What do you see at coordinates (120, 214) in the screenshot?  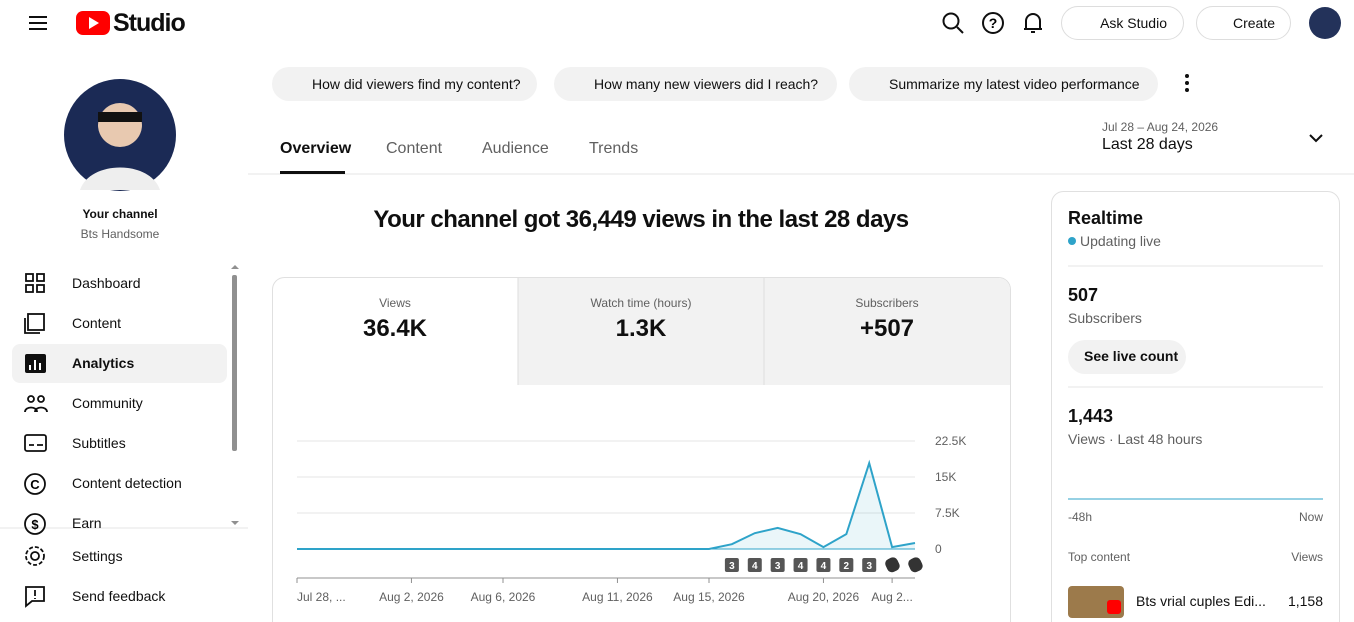 I see `channel-label: Your channel` at bounding box center [120, 214].